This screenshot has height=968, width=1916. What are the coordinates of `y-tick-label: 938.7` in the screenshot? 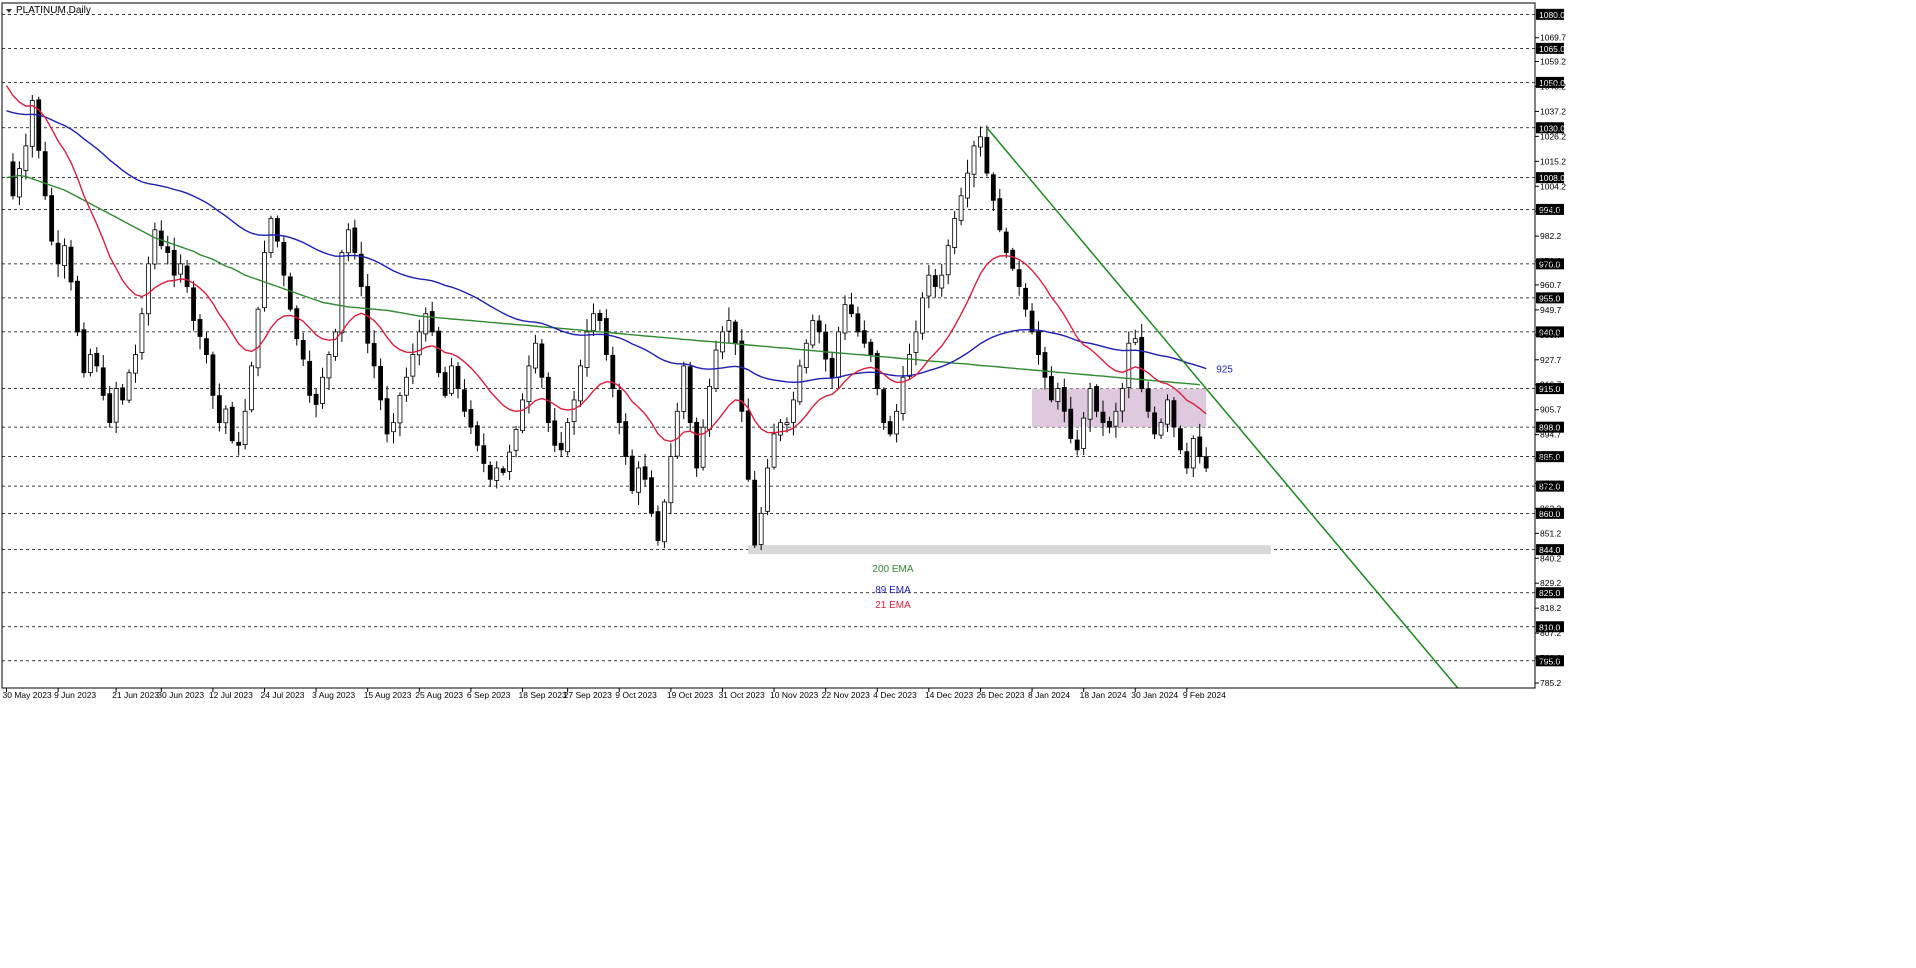 It's located at (1551, 335).